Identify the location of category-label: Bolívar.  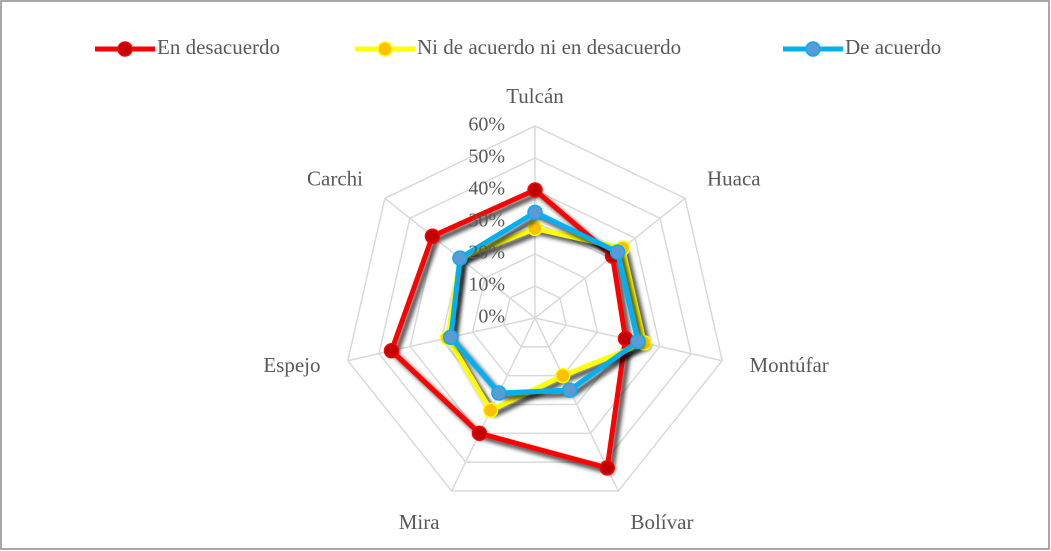
(661, 522).